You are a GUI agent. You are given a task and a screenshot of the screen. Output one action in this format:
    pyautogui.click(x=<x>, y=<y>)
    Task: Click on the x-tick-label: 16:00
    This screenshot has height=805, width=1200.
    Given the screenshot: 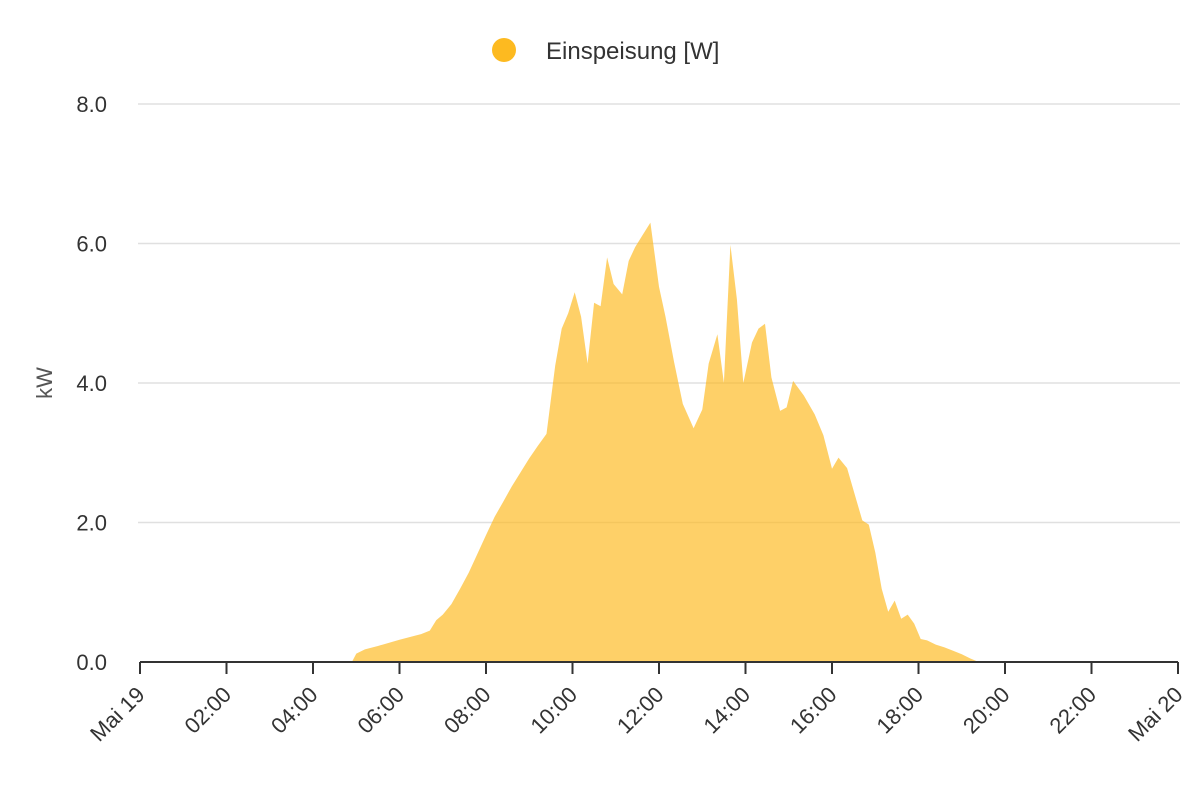 What is the action you would take?
    pyautogui.click(x=813, y=710)
    